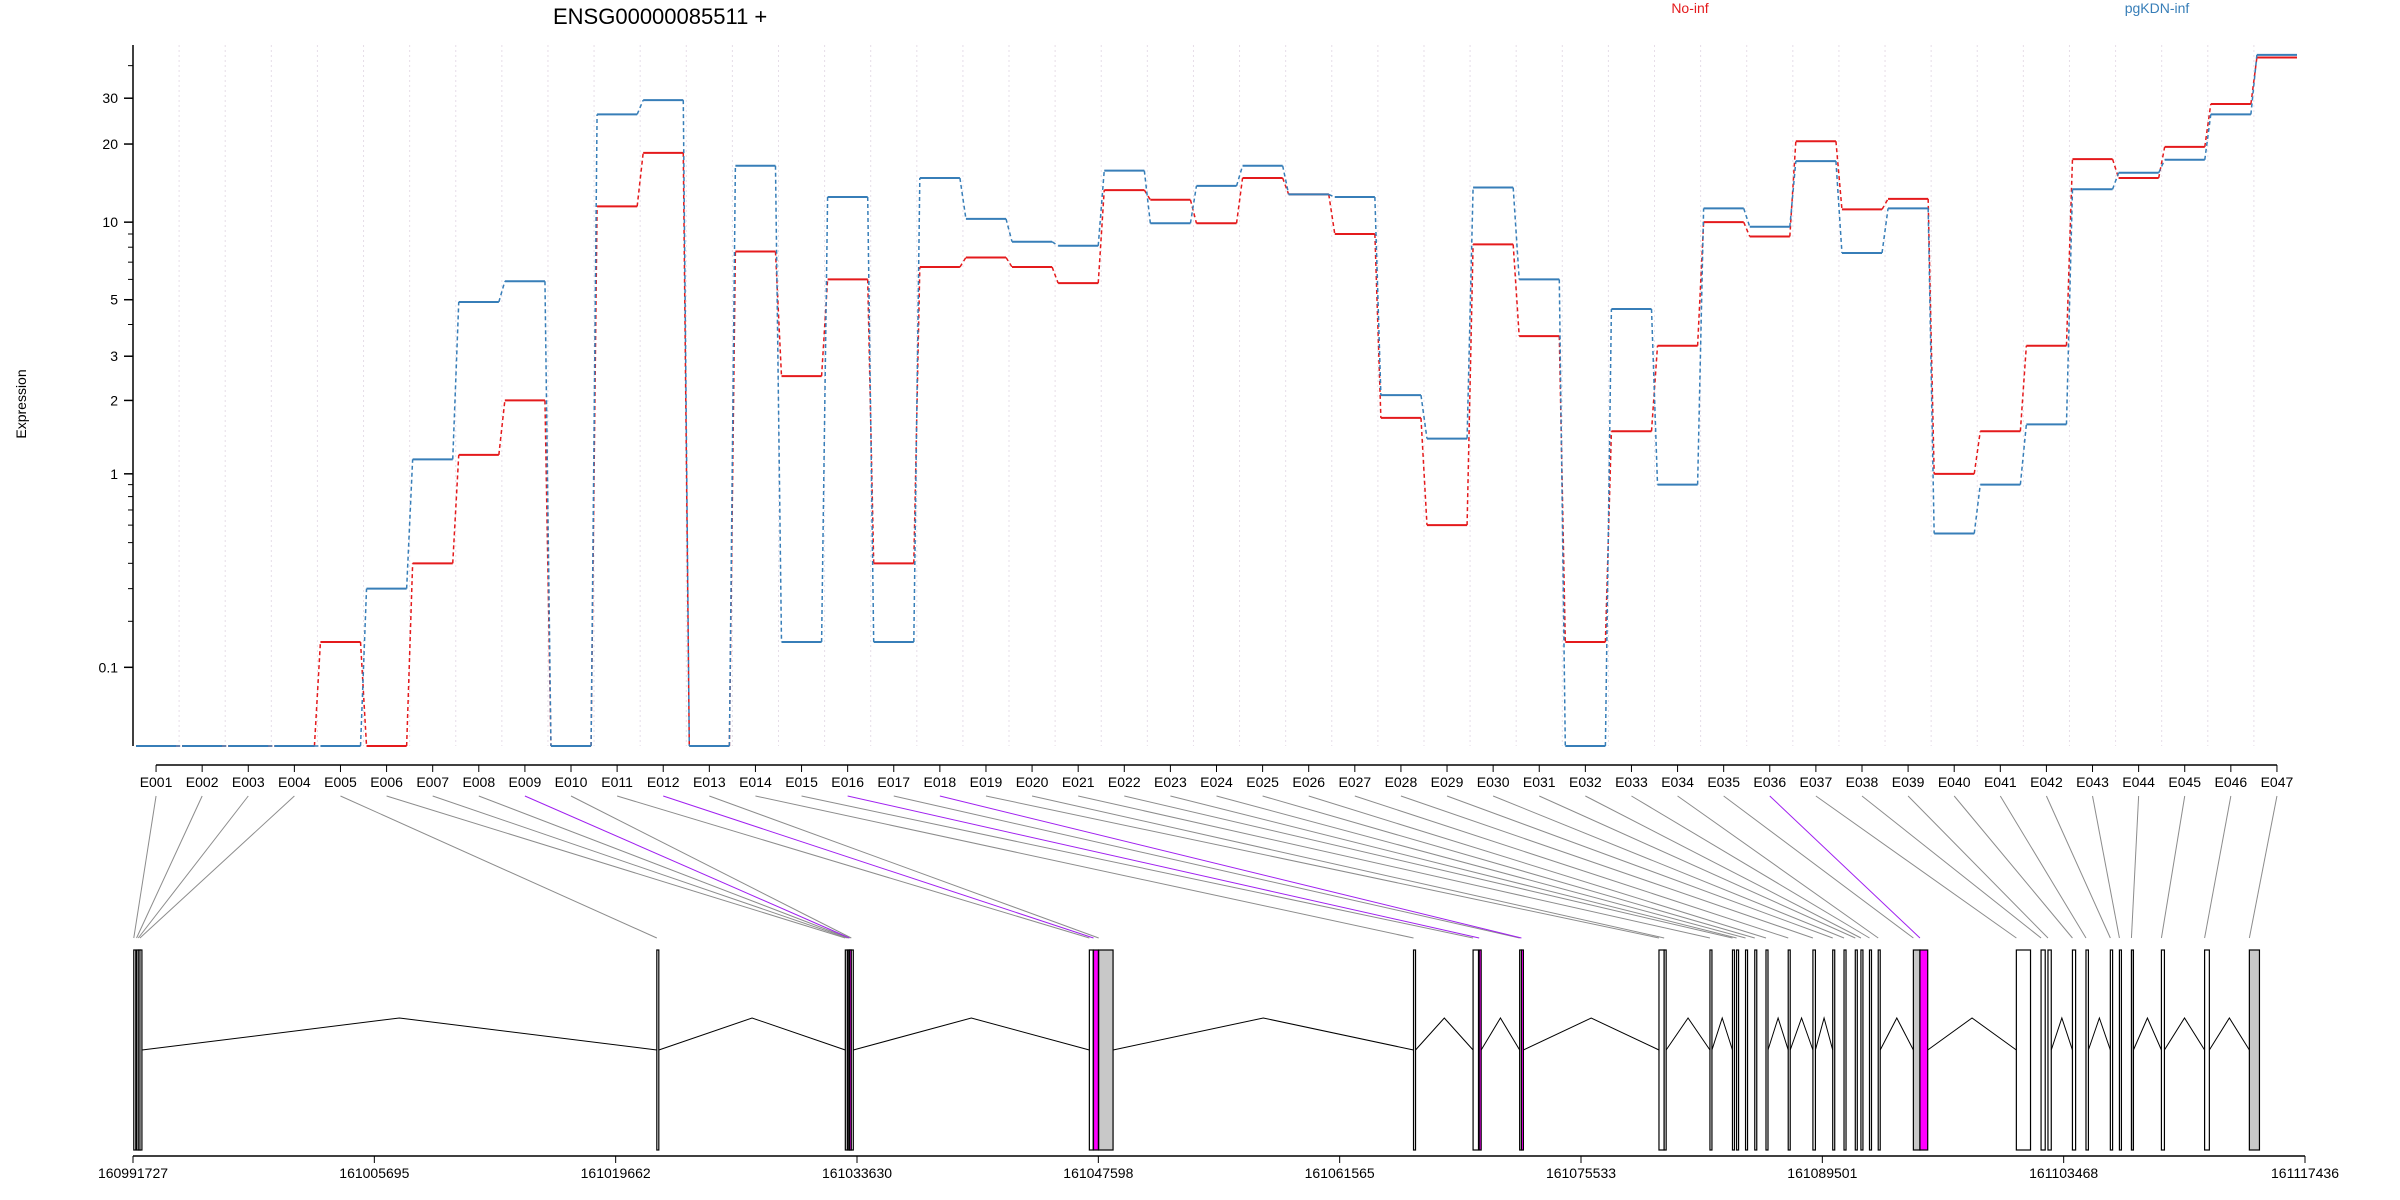 The height and width of the screenshot is (1200, 2400). Describe the element at coordinates (1862, 782) in the screenshot. I see `exon-label: E038` at that location.